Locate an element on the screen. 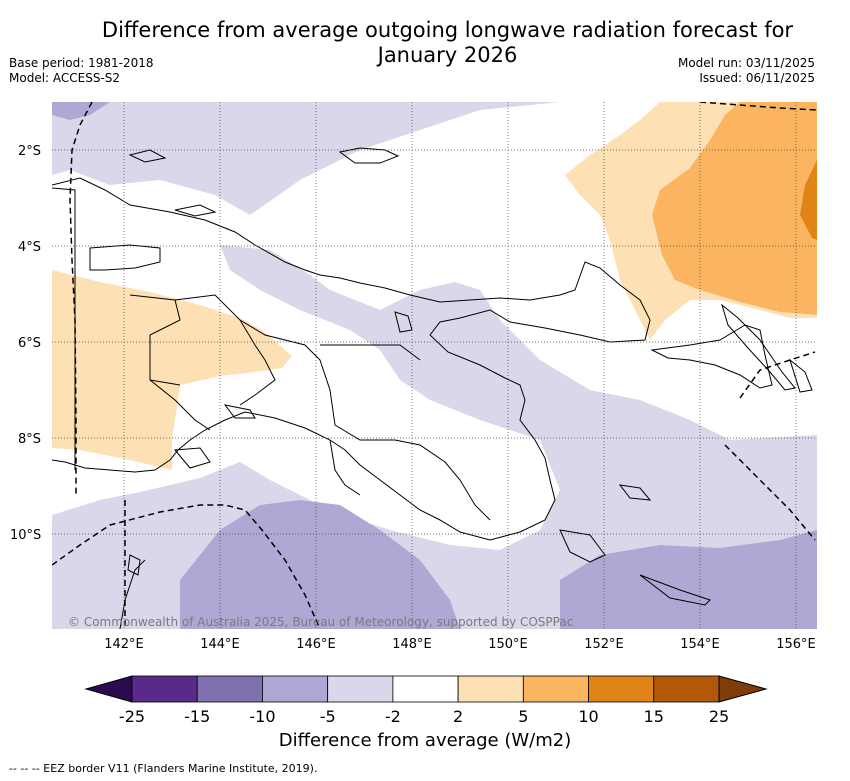 This screenshot has height=781, width=850. meta-right: Model run: 03/11/2025 Issued: 06/11/2025 is located at coordinates (746, 71).